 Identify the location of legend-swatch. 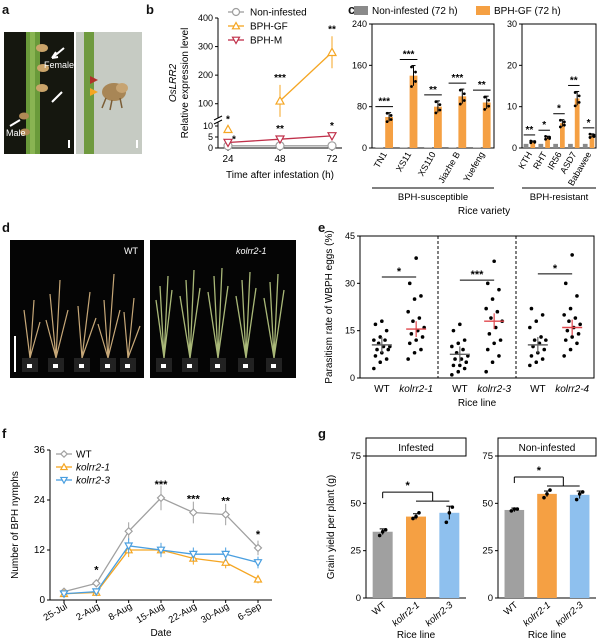
(361, 10).